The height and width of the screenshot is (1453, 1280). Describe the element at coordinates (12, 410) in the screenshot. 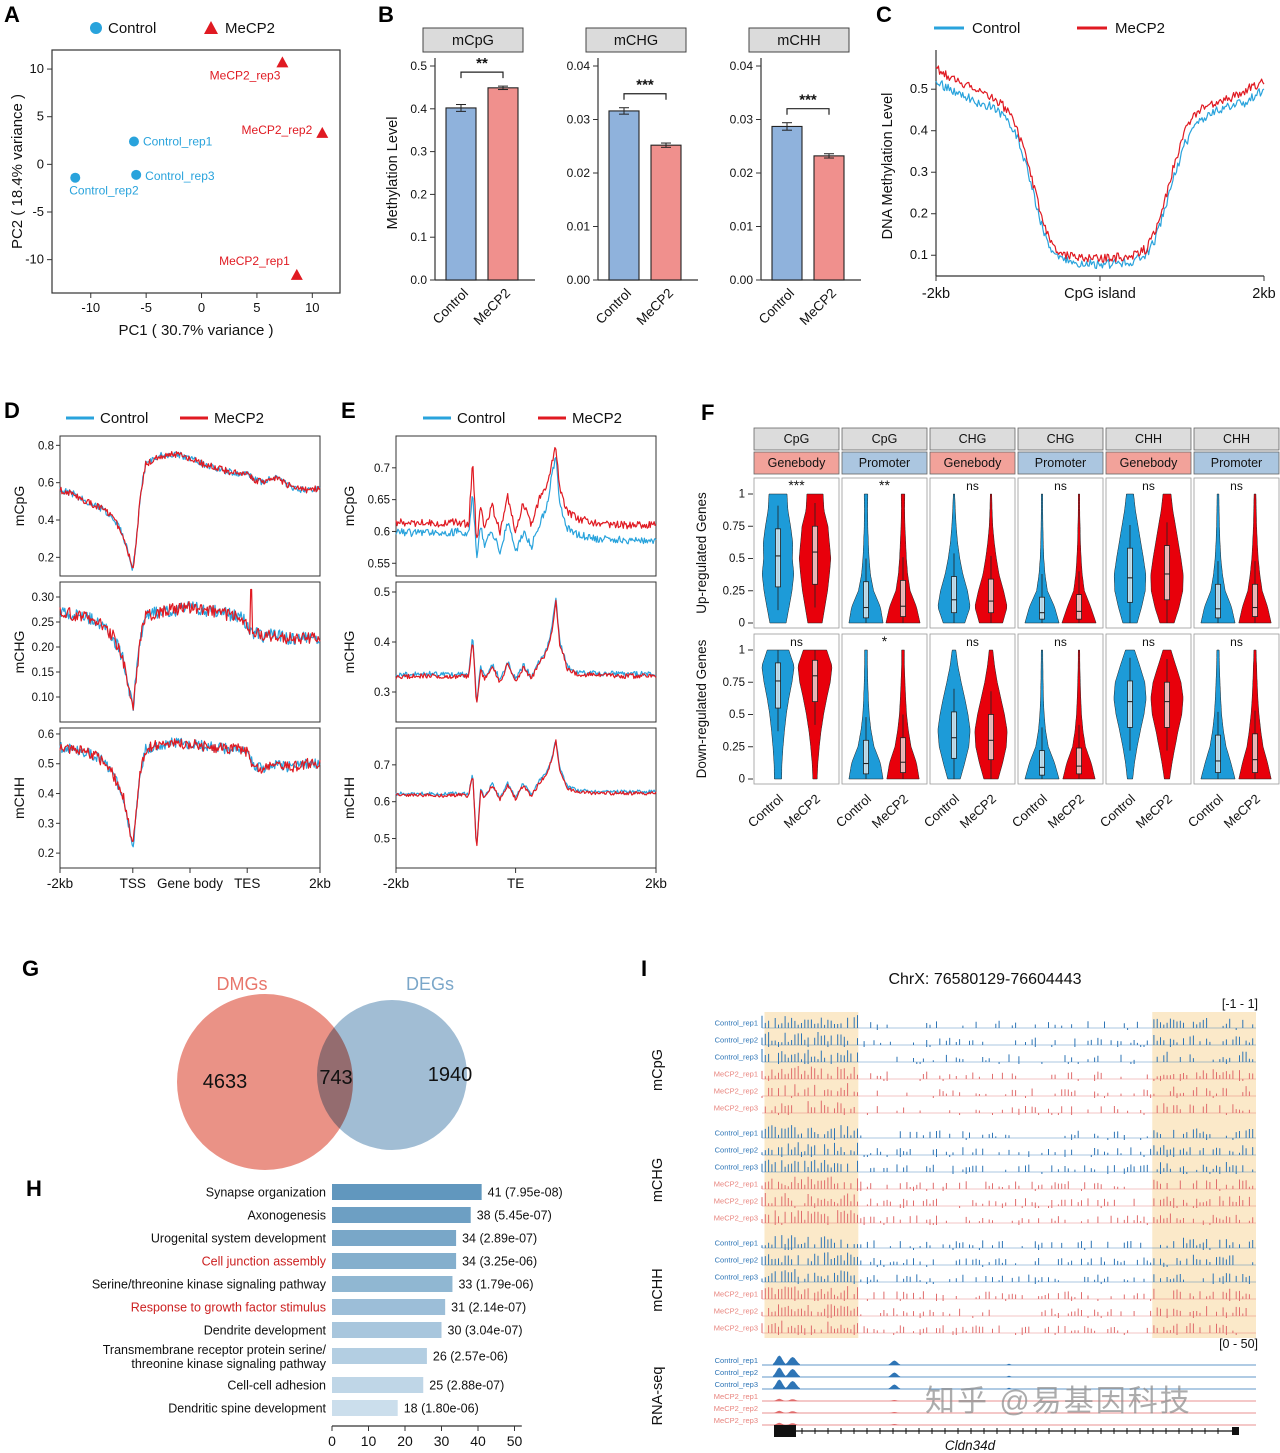

I see `panel-label-D: D` at that location.